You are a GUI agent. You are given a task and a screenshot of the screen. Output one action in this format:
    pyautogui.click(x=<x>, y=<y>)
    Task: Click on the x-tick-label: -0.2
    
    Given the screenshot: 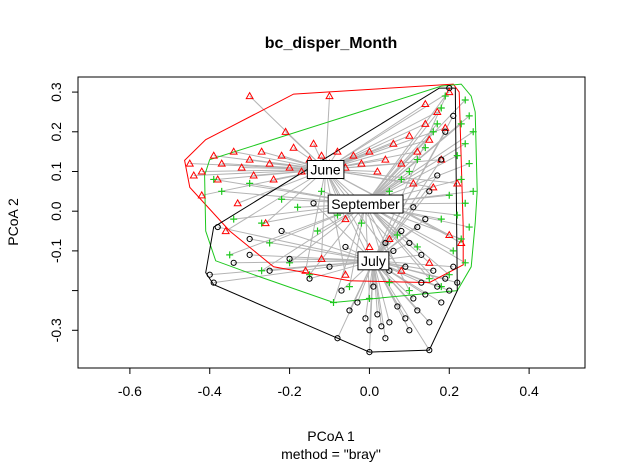 What is the action you would take?
    pyautogui.click(x=290, y=391)
    